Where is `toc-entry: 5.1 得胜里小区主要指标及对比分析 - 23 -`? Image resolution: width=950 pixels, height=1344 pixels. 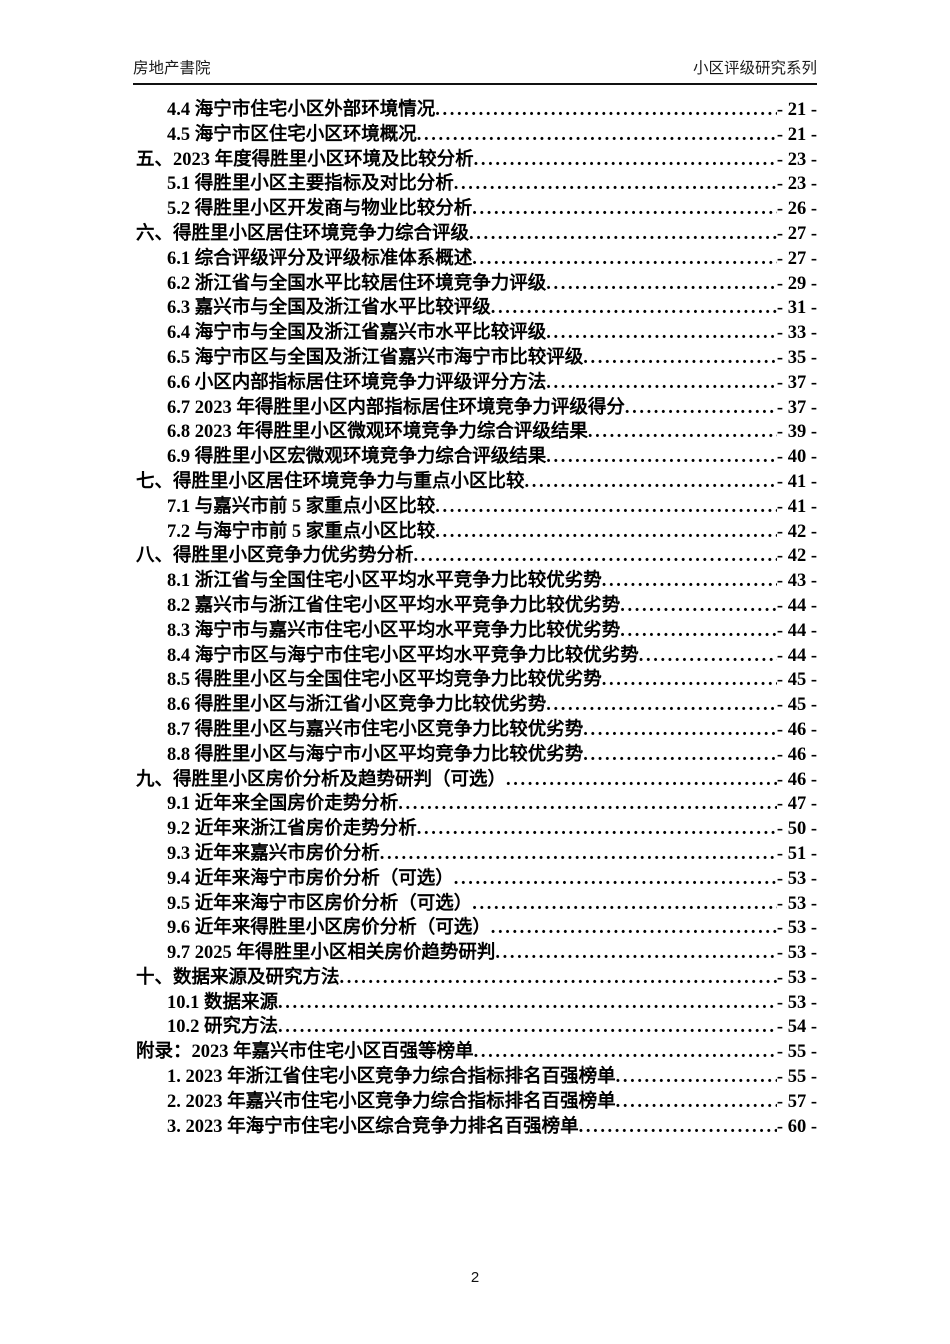
toc-entry: 5.1 得胜里小区主要指标及对比分析 - 23 - is located at coordinates (476, 184).